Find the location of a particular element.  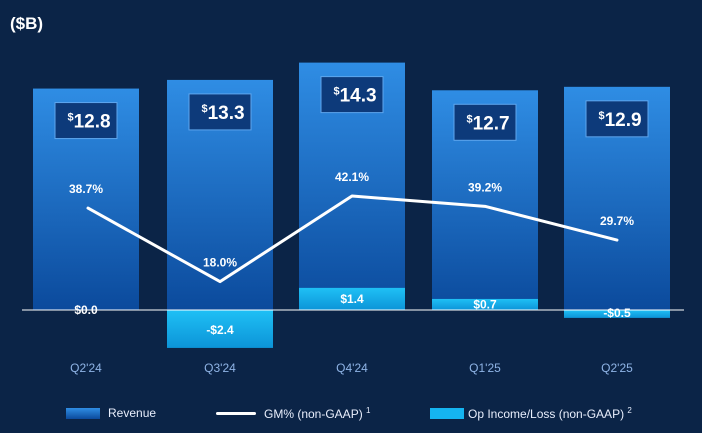

gm-value-label: 29.7% is located at coordinates (617, 221).